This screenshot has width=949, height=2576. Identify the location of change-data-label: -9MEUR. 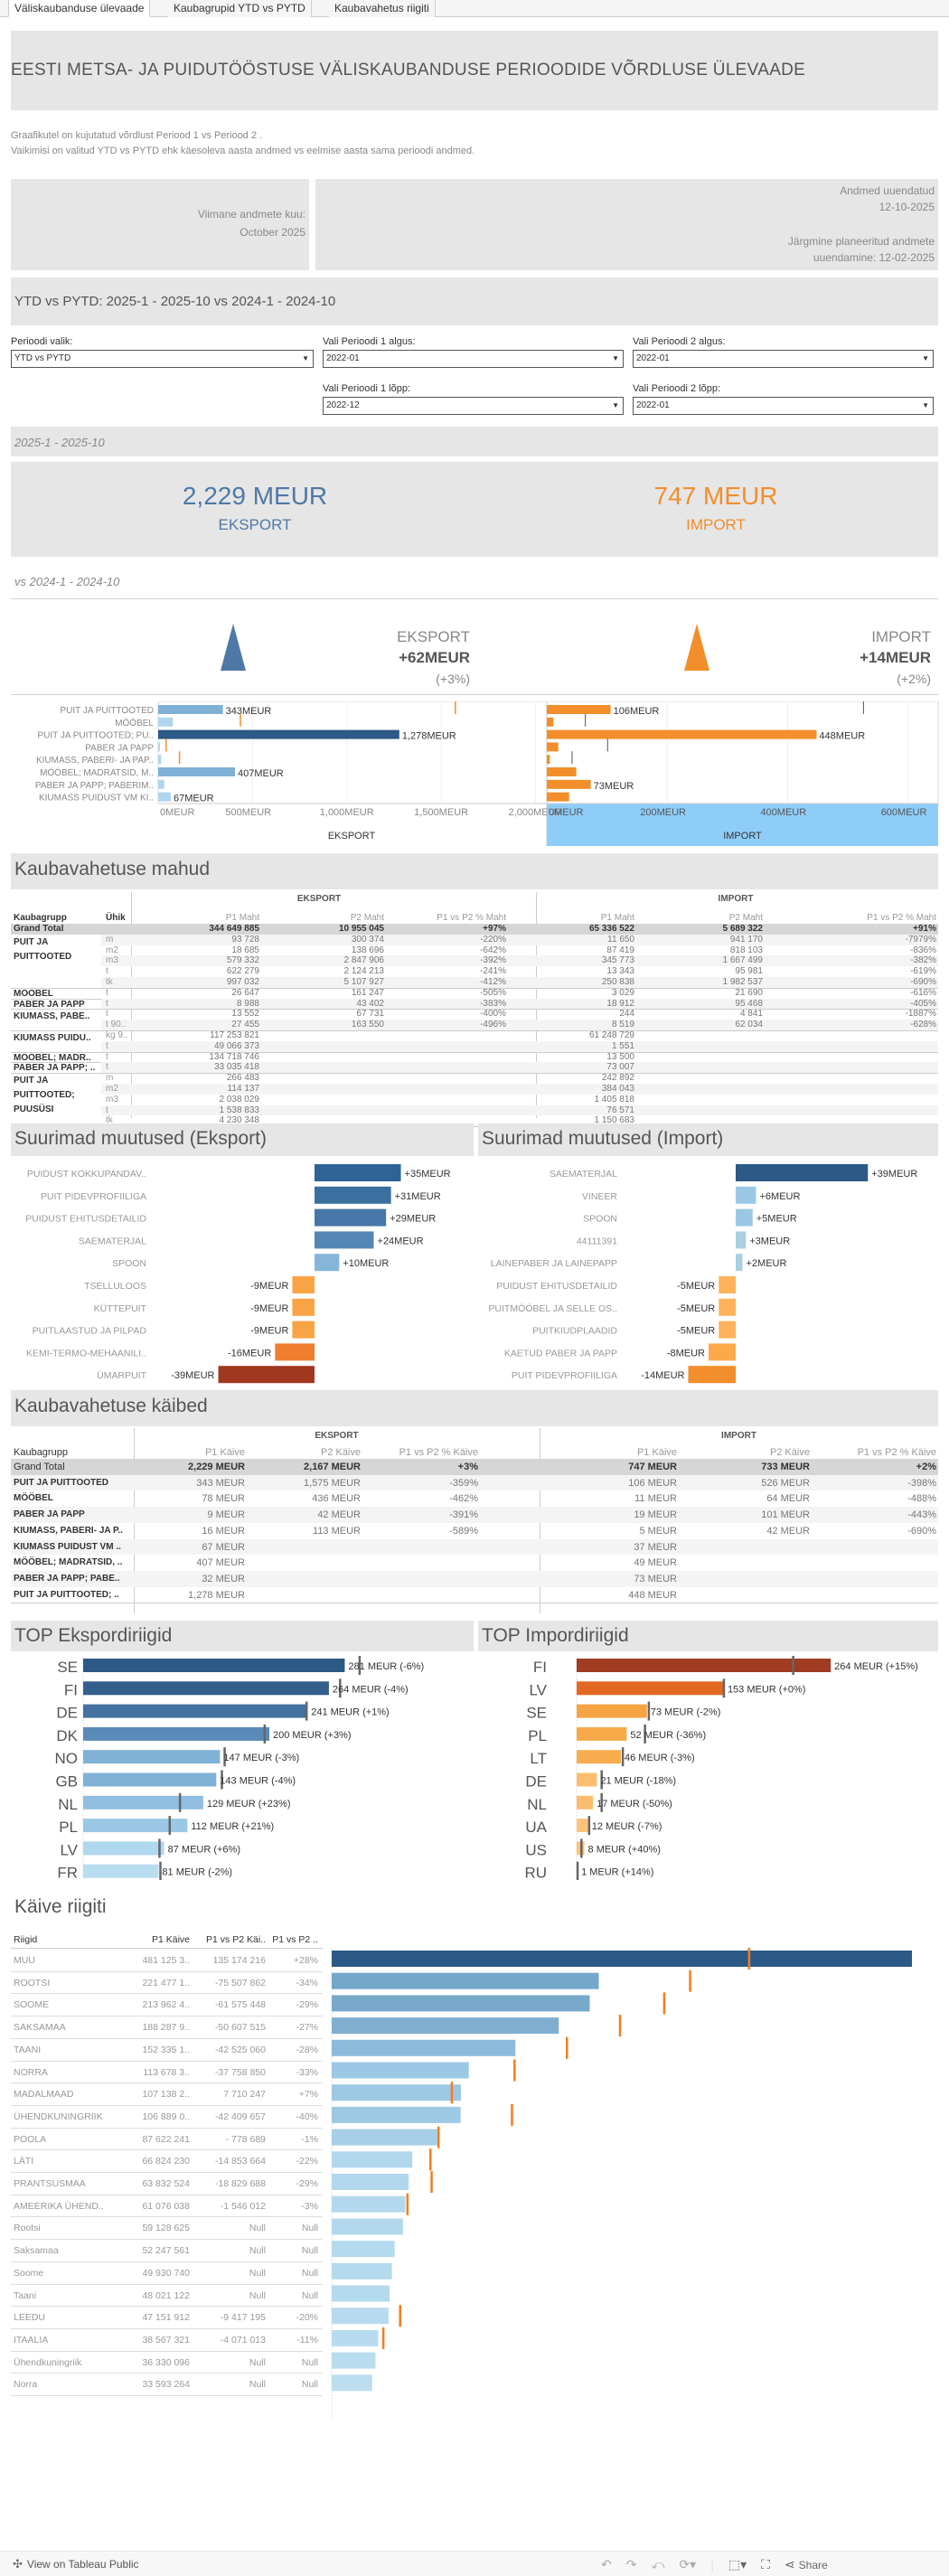
(269, 1309).